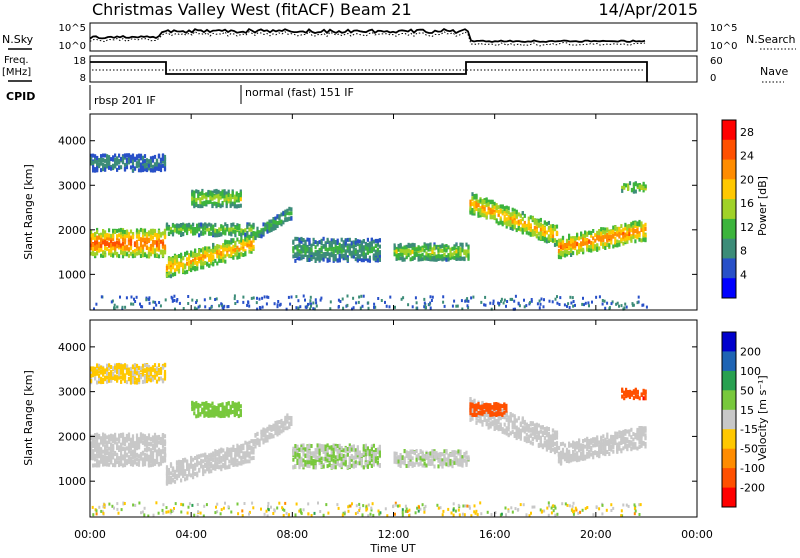 This screenshot has height=558, width=800. What do you see at coordinates (393, 69) in the screenshot?
I see `freq-panel-frame` at bounding box center [393, 69].